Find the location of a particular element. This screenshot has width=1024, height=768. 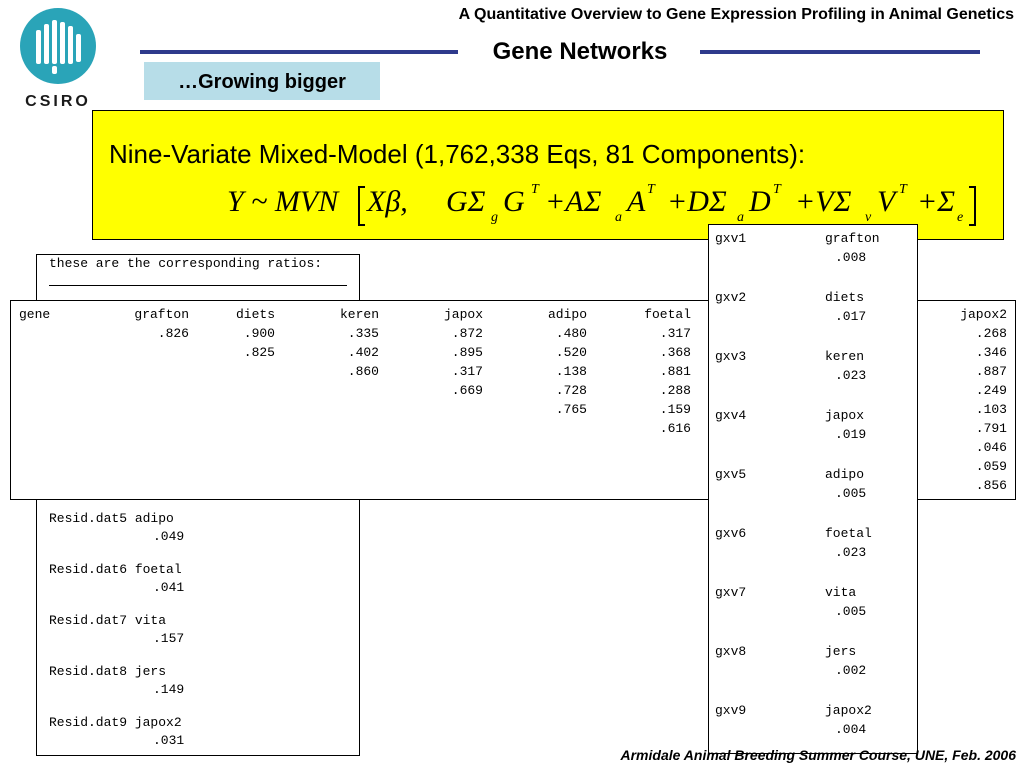

table-header-japox: japox is located at coordinates (463, 314).